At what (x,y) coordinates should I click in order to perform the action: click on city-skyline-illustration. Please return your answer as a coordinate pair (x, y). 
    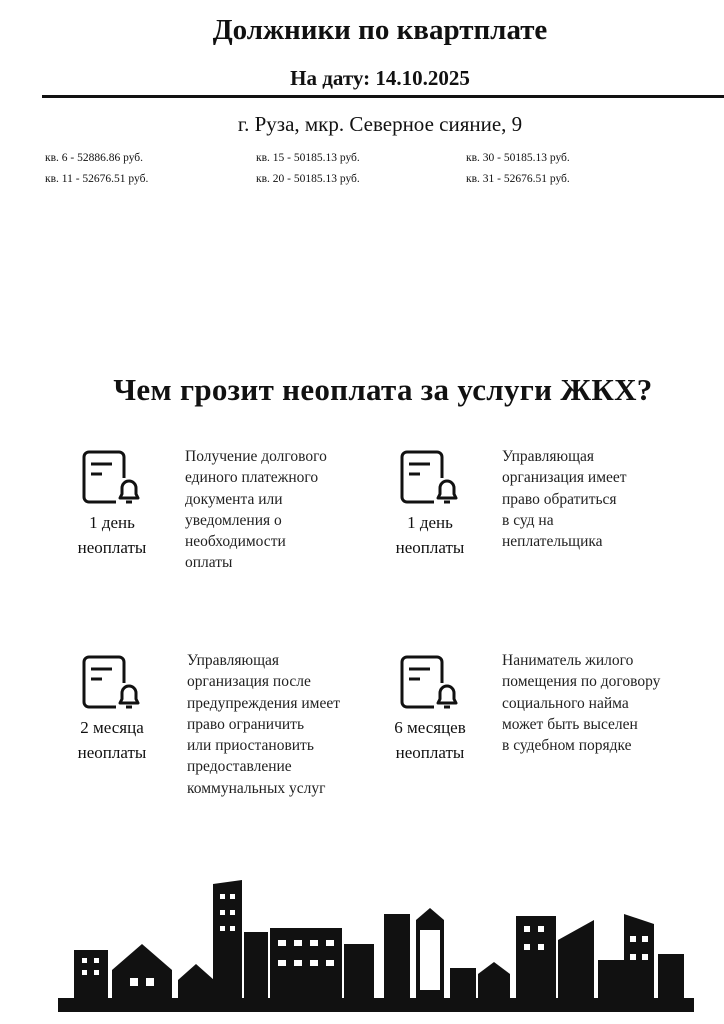
    Looking at the image, I should click on (376, 946).